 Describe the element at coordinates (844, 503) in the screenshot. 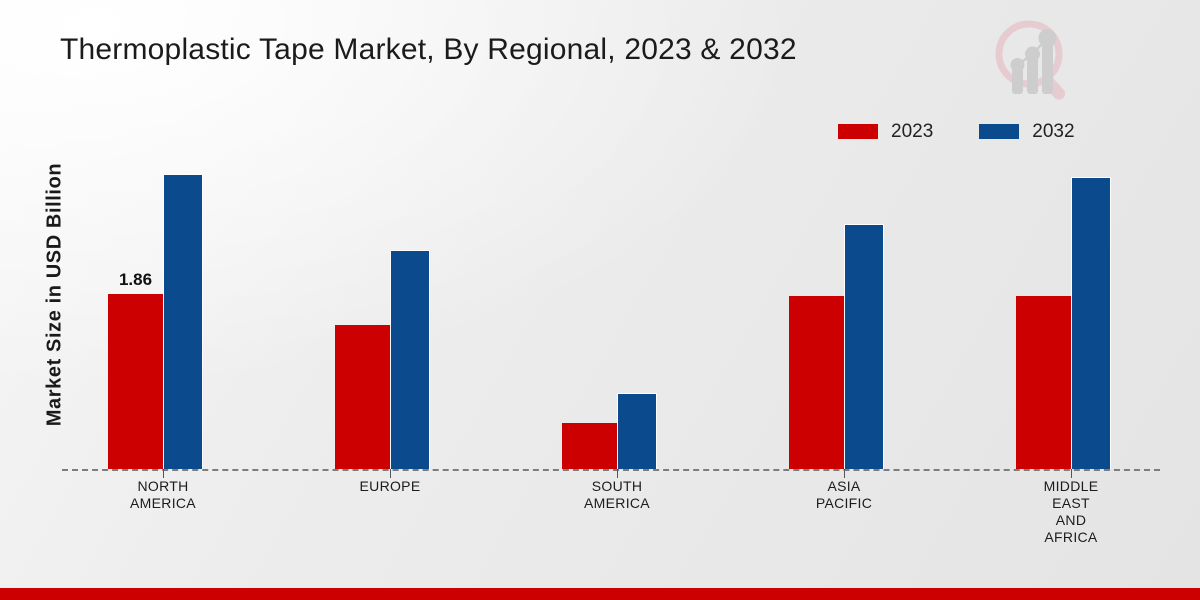

I see `category-line: PACIFIC` at that location.